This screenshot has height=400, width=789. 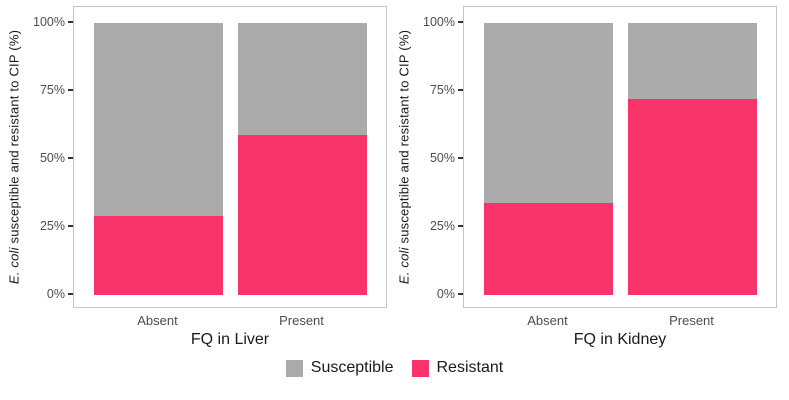 What do you see at coordinates (620, 339) in the screenshot?
I see `x-axis-title-kidney: FQ in Kidney` at bounding box center [620, 339].